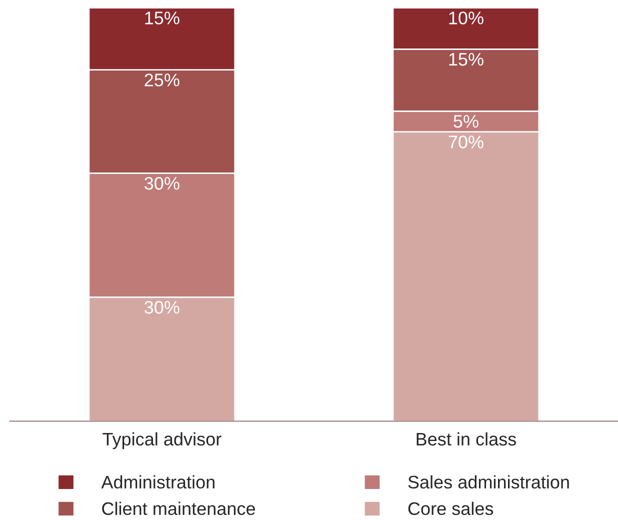  Describe the element at coordinates (466, 121) in the screenshot. I see `data-label: 5%` at that location.